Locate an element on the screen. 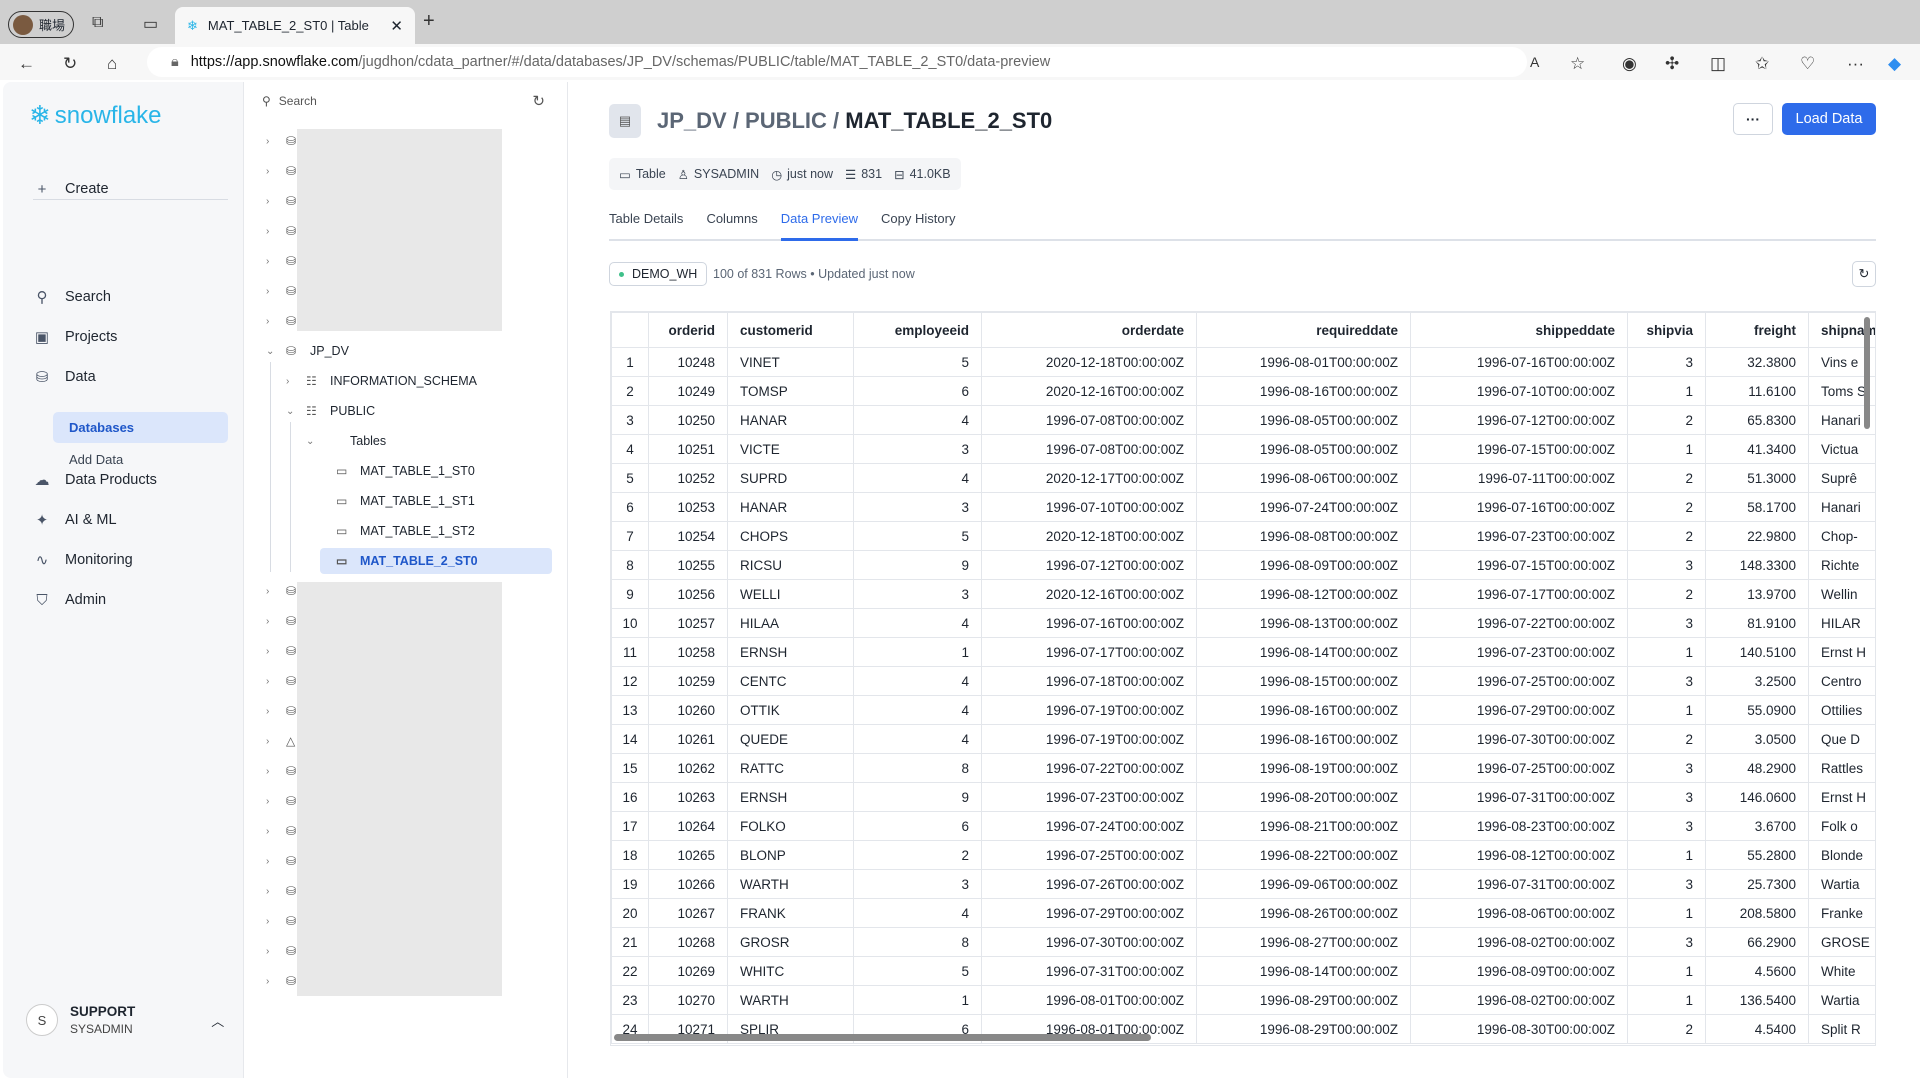 The image size is (1920, 1080). cell-customerid: HILAA is located at coordinates (790, 623).